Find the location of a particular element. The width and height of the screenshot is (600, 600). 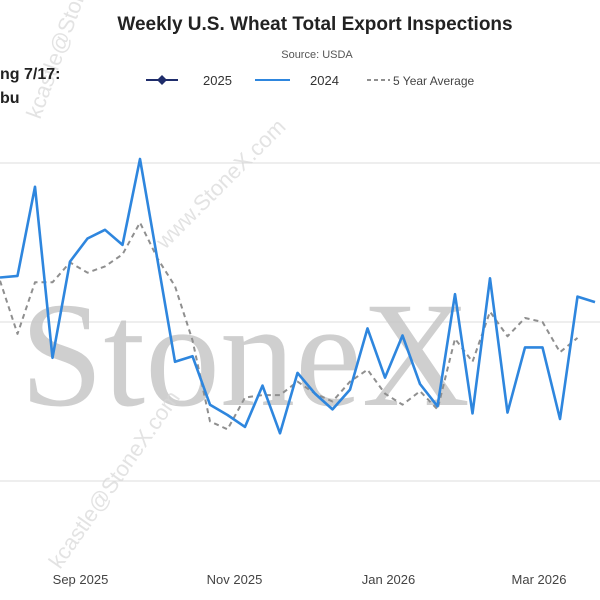

legend: 2025 2024 5 Year Average is located at coordinates (310, 80).